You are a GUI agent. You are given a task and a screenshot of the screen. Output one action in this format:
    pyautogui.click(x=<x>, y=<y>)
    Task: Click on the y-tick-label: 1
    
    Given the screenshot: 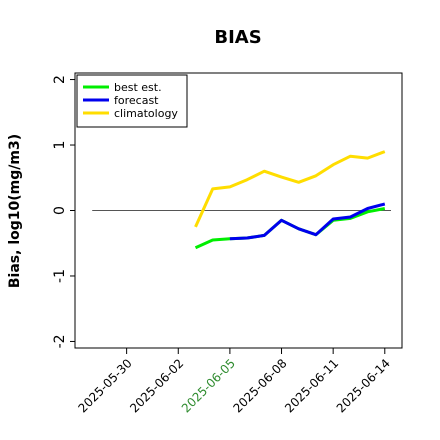 What is the action you would take?
    pyautogui.click(x=60, y=145)
    